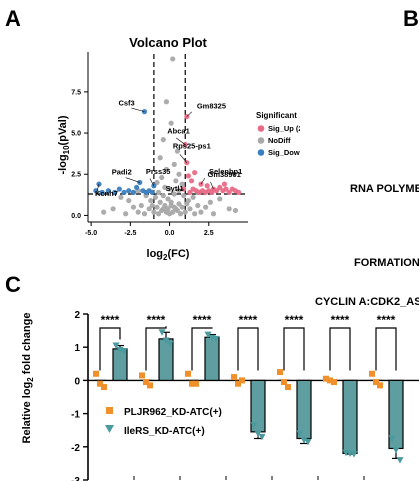  What do you see at coordinates (175, 188) in the screenshot?
I see `gene-label-sytl1: Sytl1` at bounding box center [175, 188].